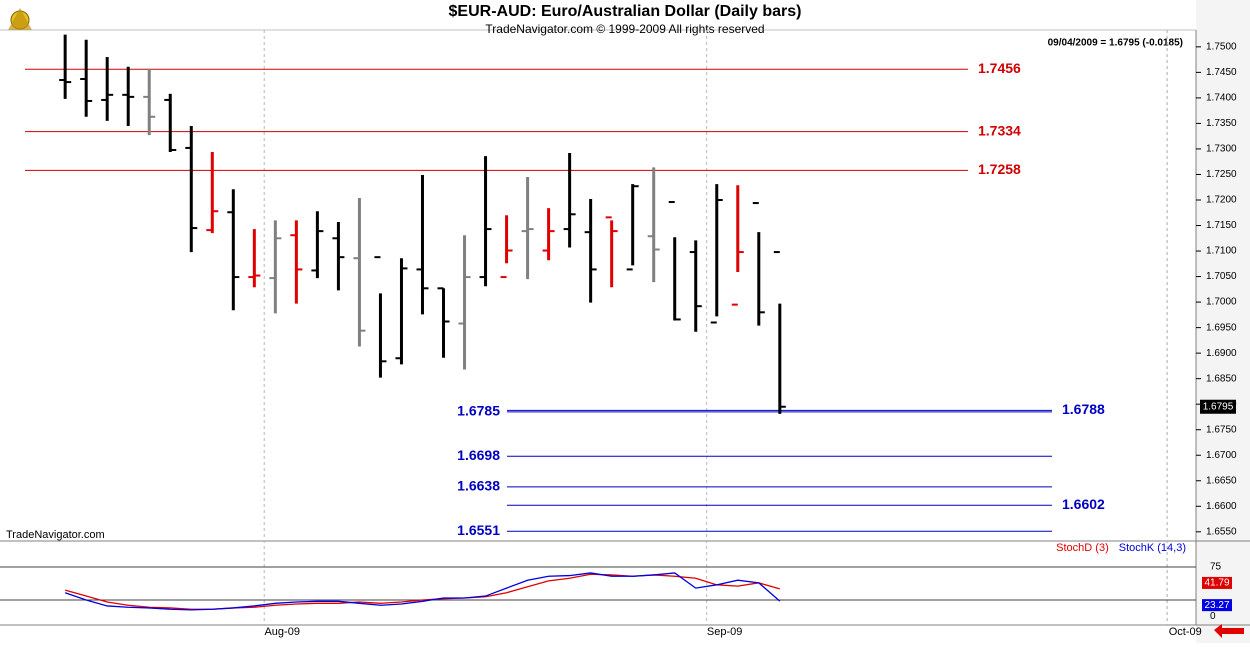 This screenshot has width=1250, height=648. What do you see at coordinates (1221, 174) in the screenshot?
I see `y-tick-label: 1.7250` at bounding box center [1221, 174].